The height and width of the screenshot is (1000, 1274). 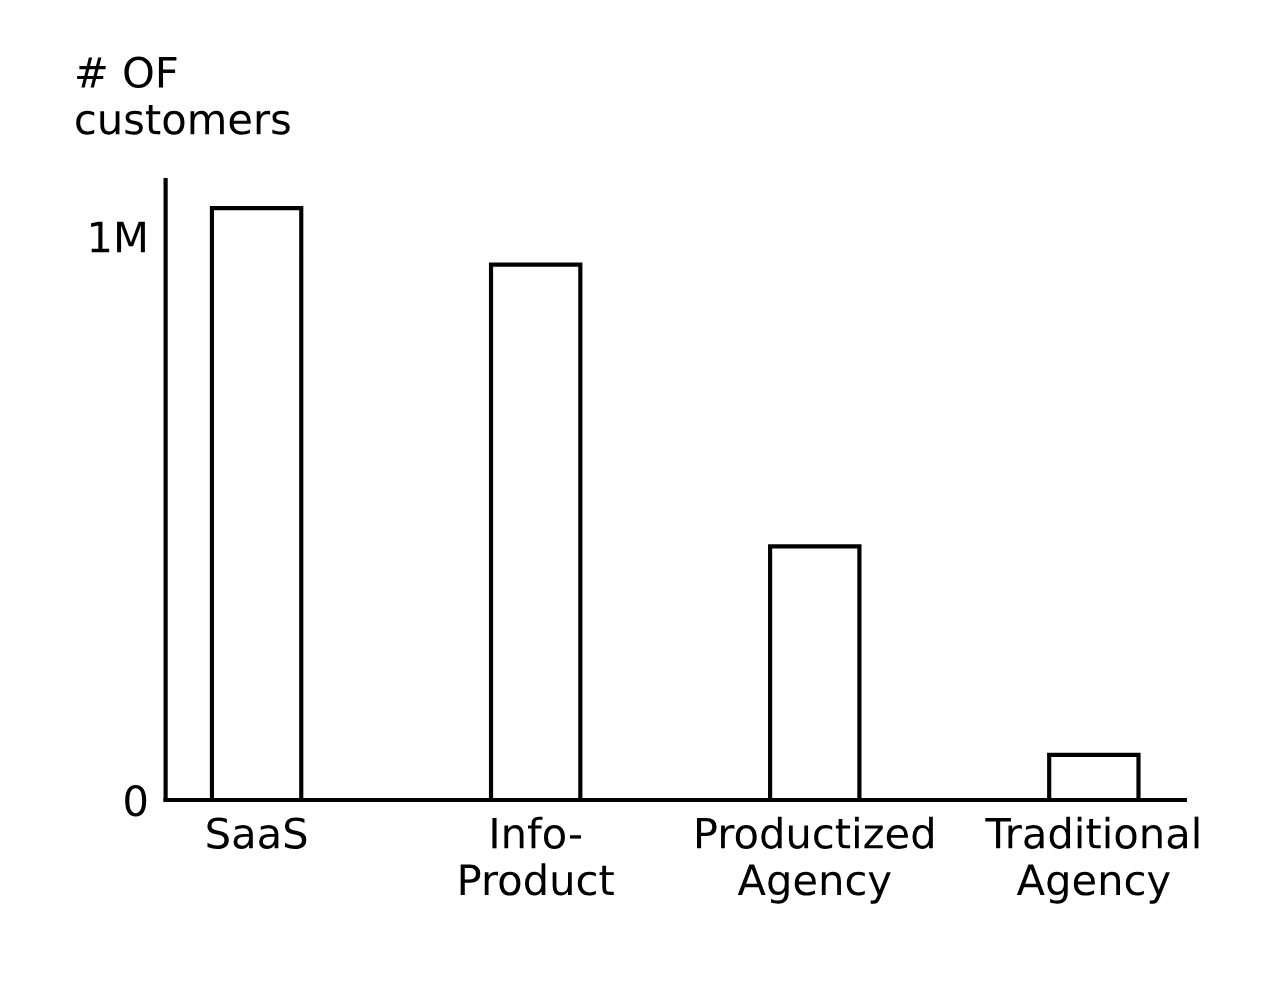 I want to click on x-tick-label: Info- Product, so click(x=537, y=856).